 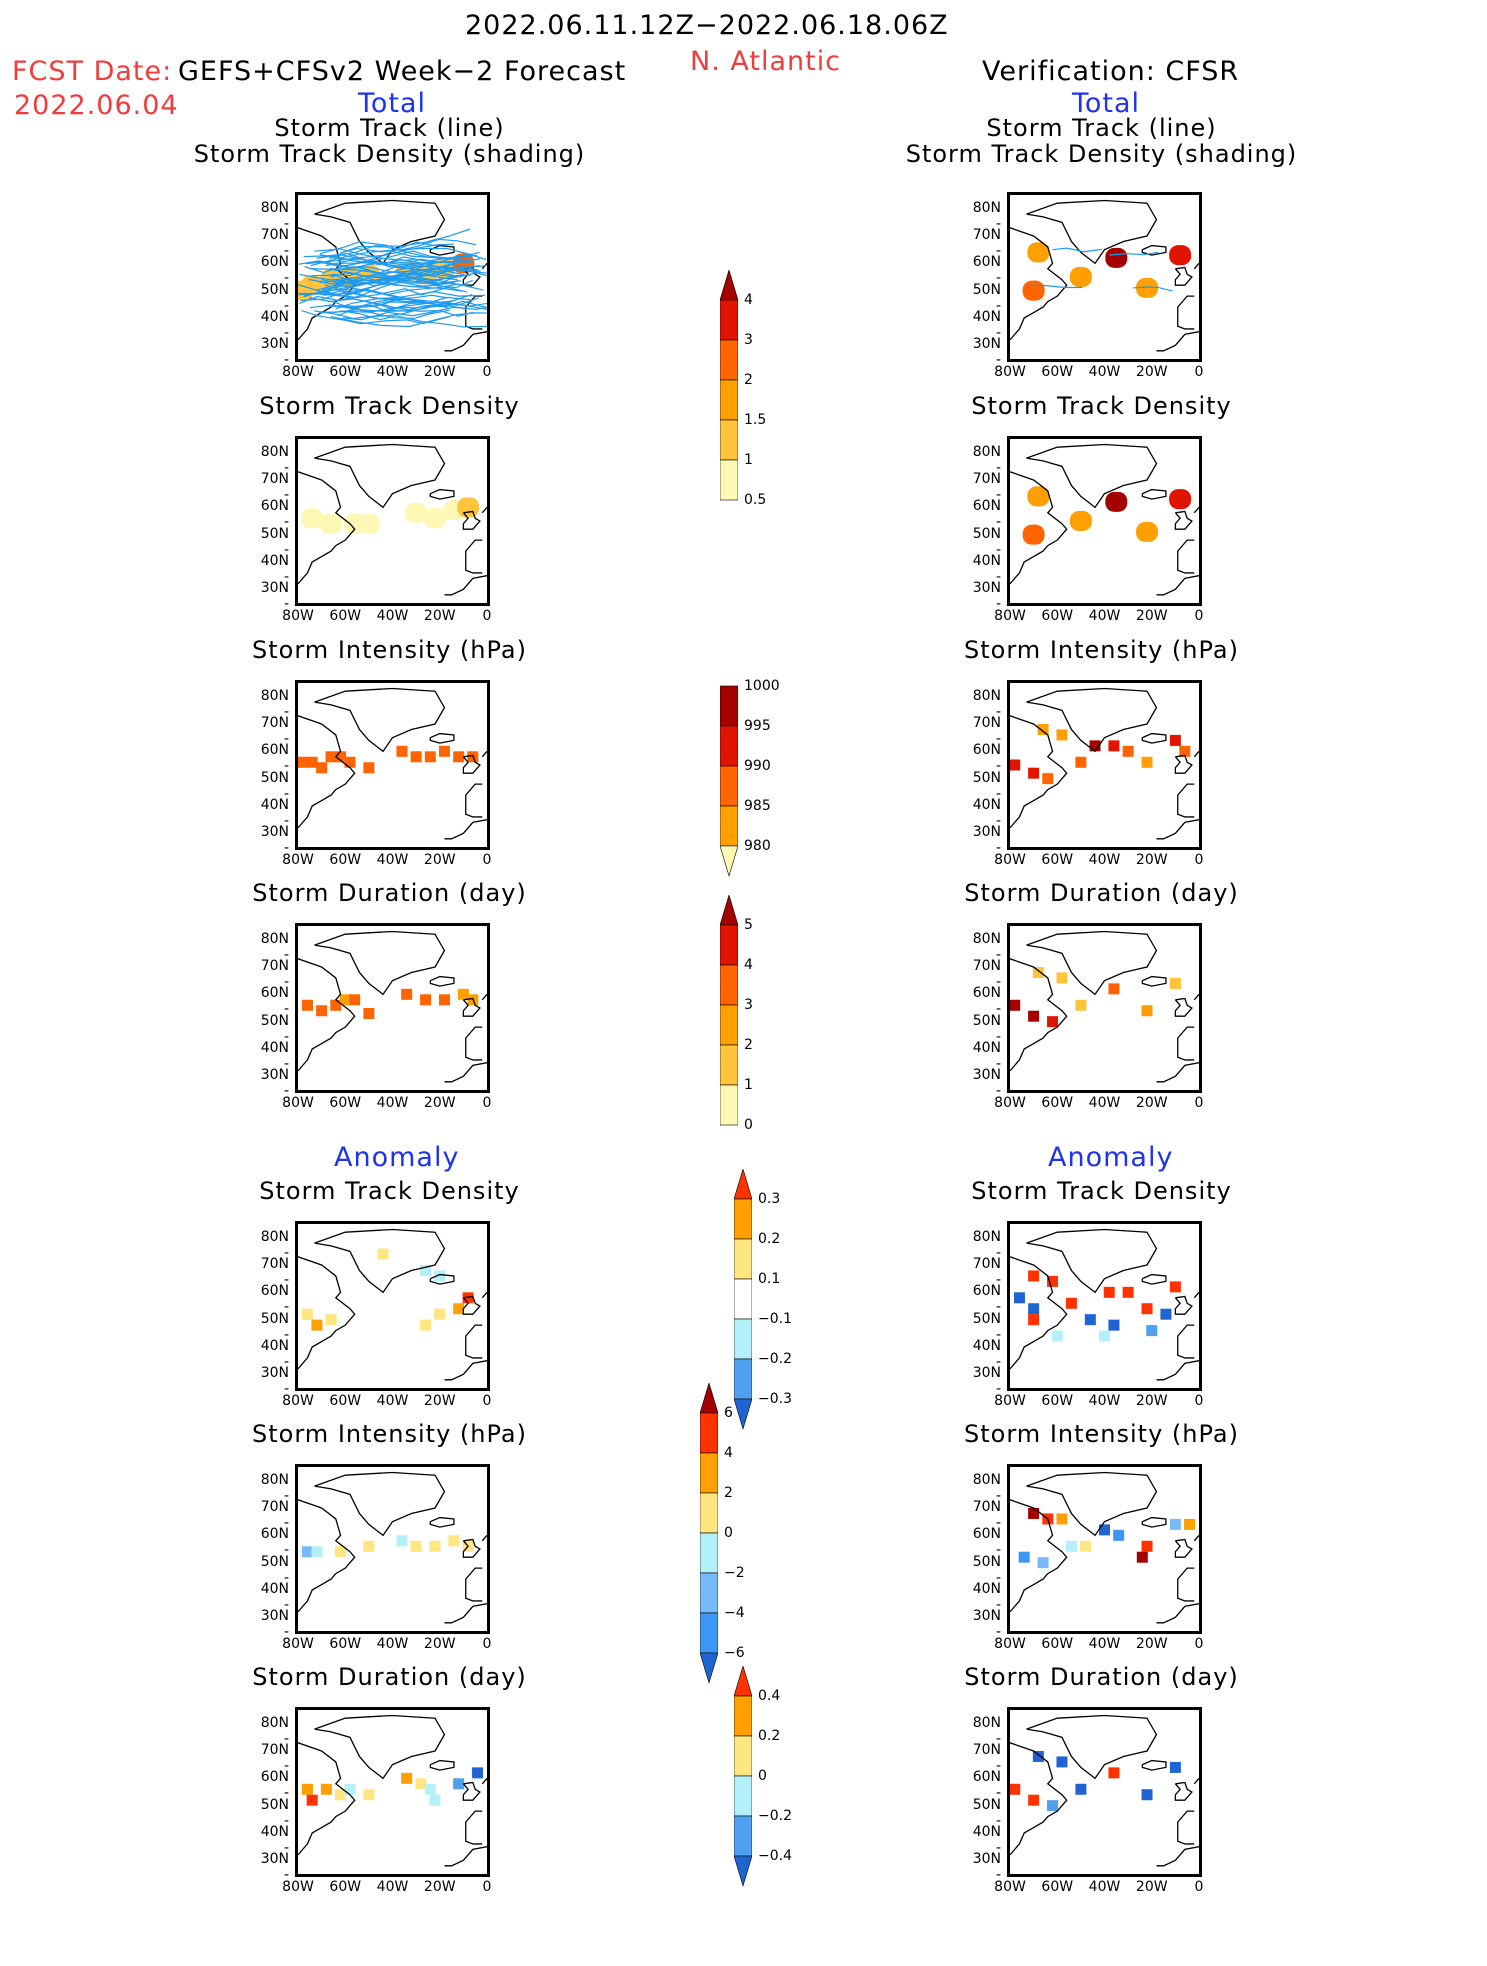 What do you see at coordinates (775, 1399) in the screenshot?
I see `std_anom-colorbar-label: −0.3` at bounding box center [775, 1399].